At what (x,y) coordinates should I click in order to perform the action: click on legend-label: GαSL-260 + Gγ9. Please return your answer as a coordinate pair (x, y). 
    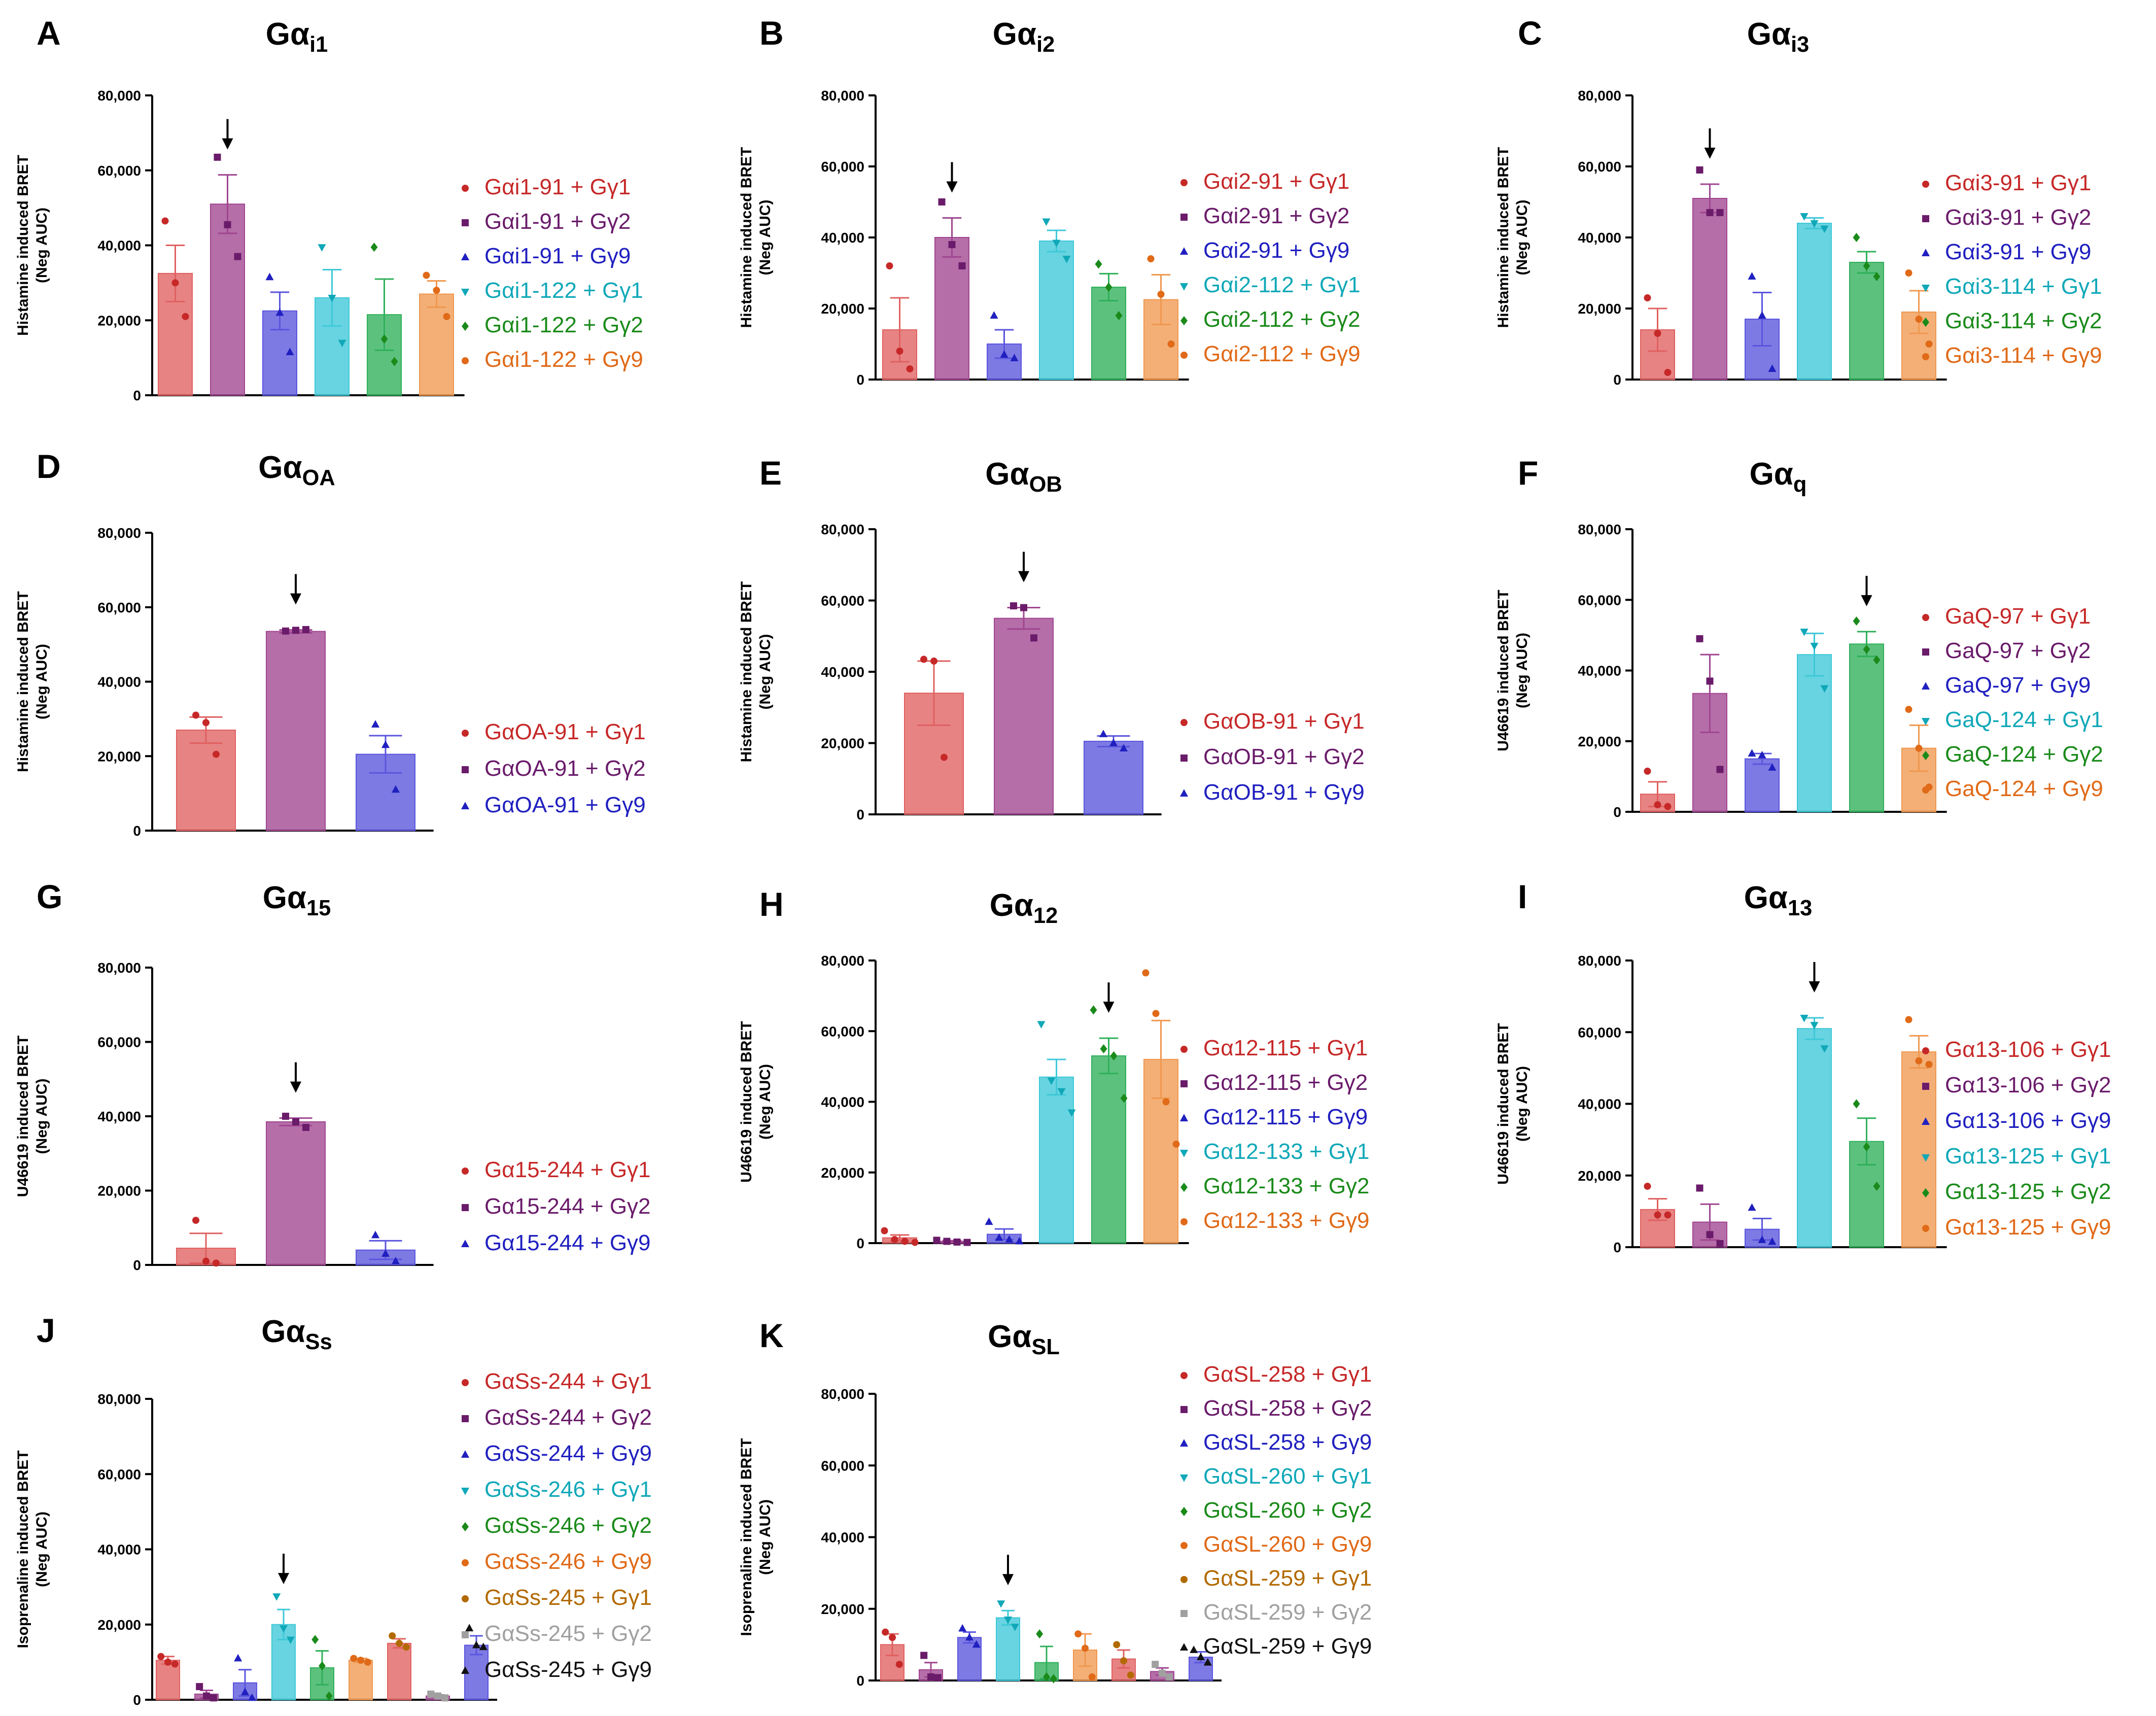
    Looking at the image, I should click on (1287, 1544).